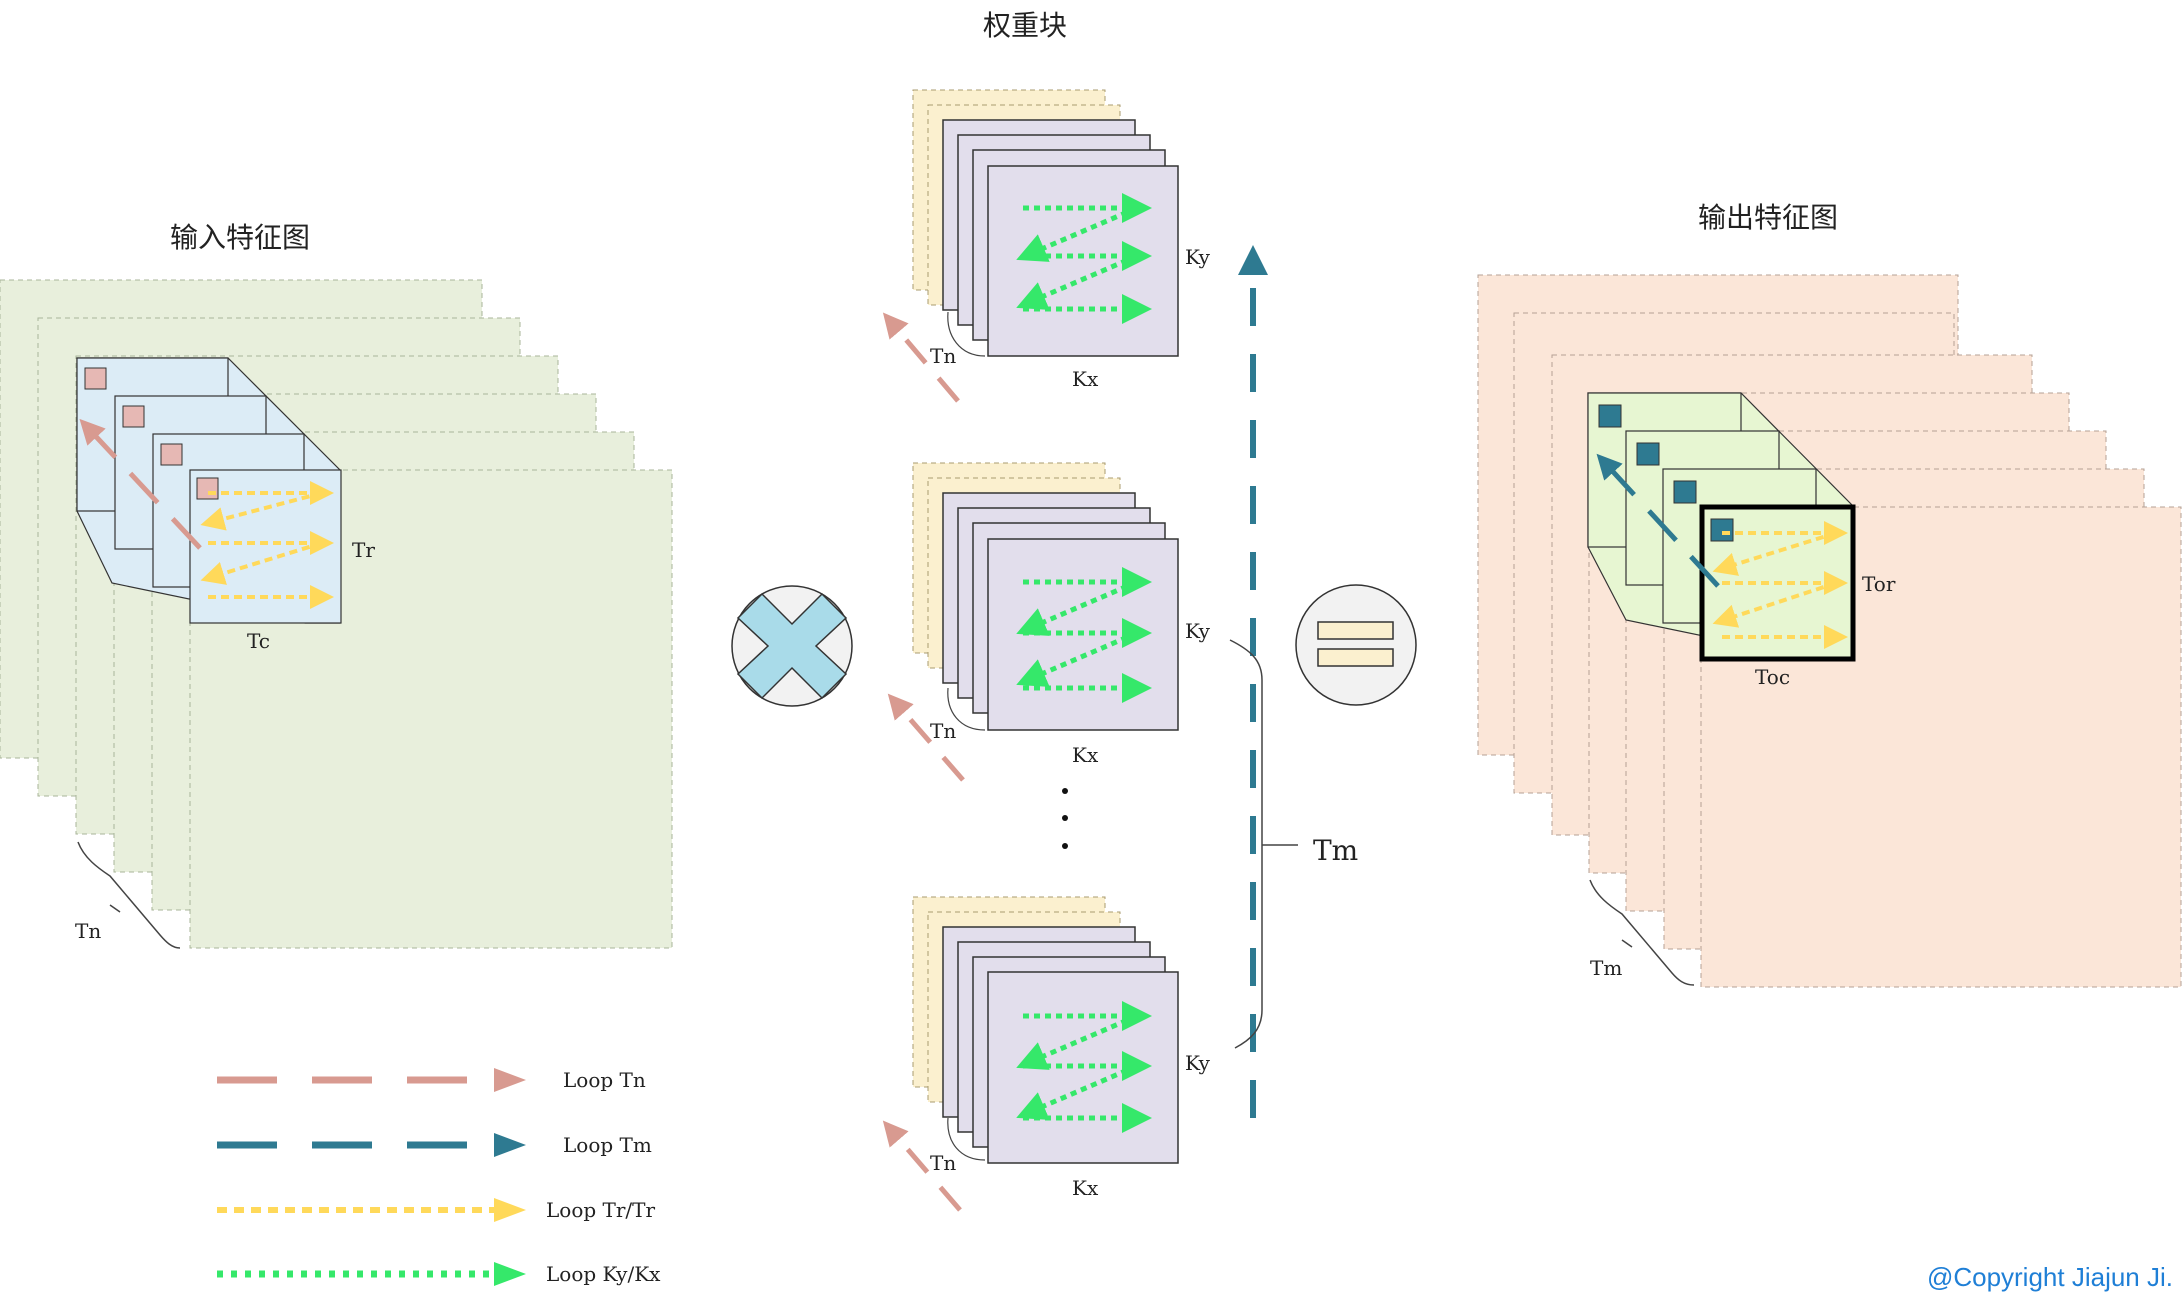 Image resolution: width=2183 pixels, height=1302 pixels. What do you see at coordinates (363, 550) in the screenshot?
I see `input-tr-label: Tr` at bounding box center [363, 550].